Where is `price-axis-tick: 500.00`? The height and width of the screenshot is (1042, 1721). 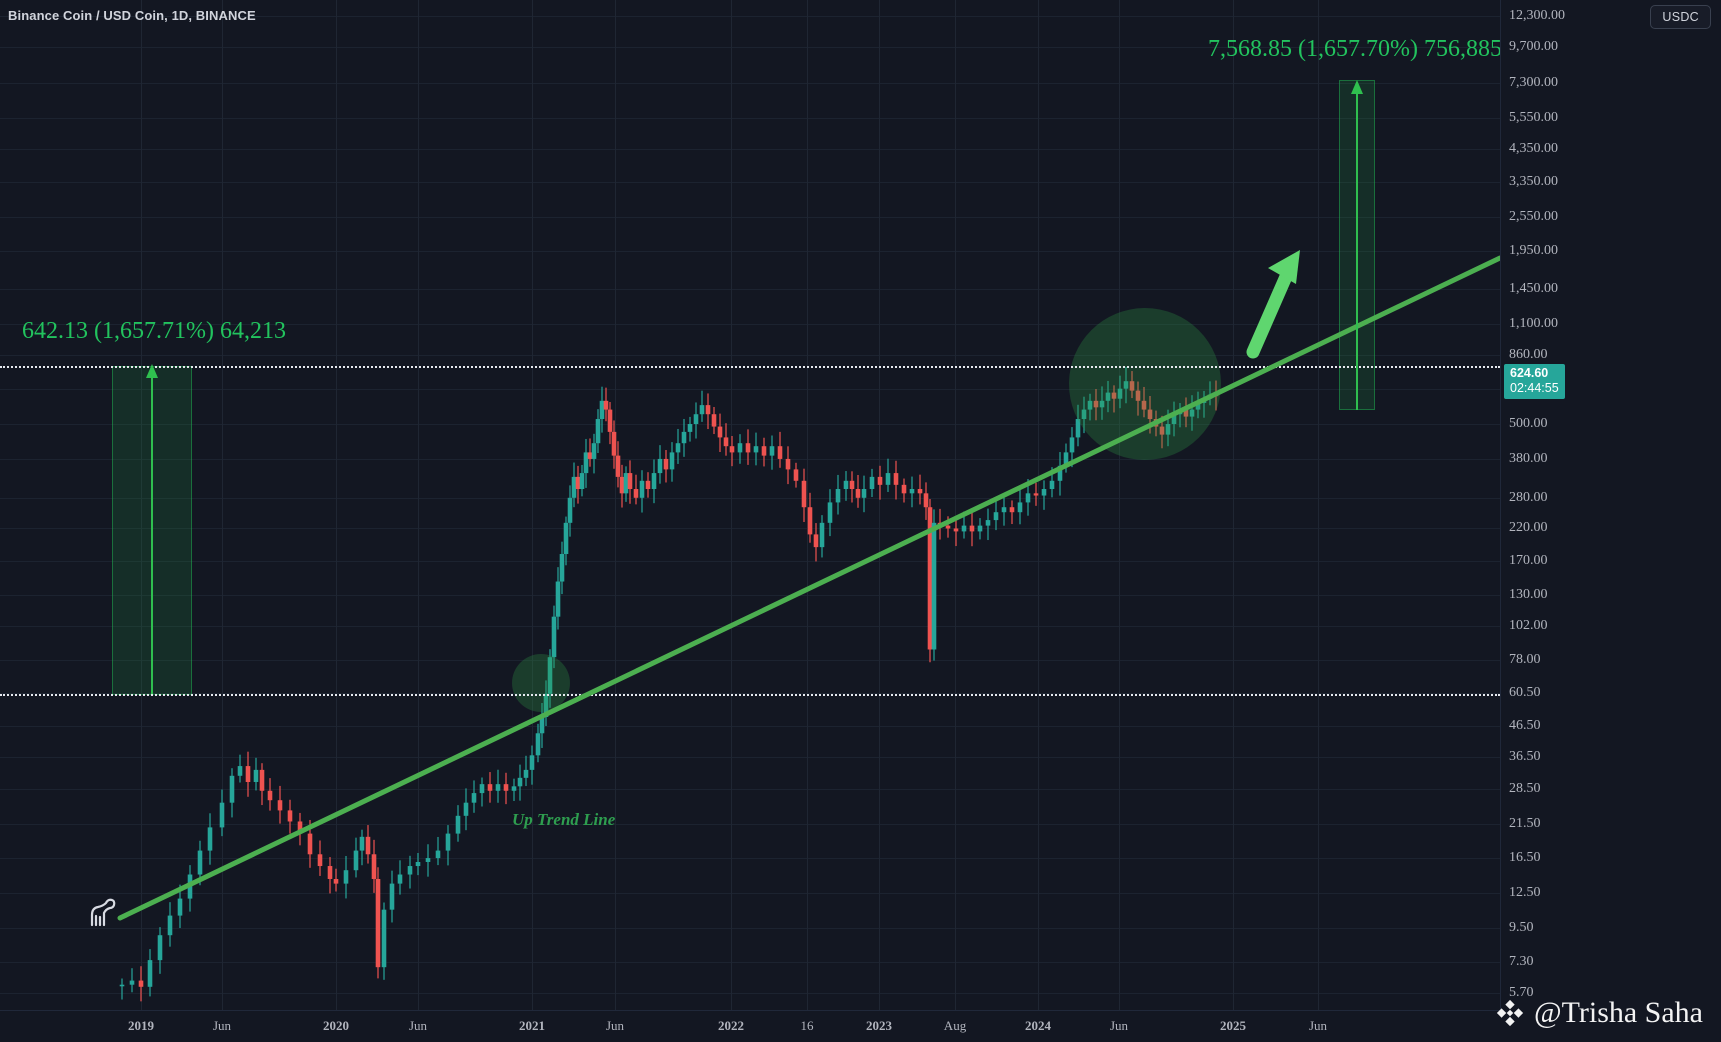 price-axis-tick: 500.00 is located at coordinates (1528, 423).